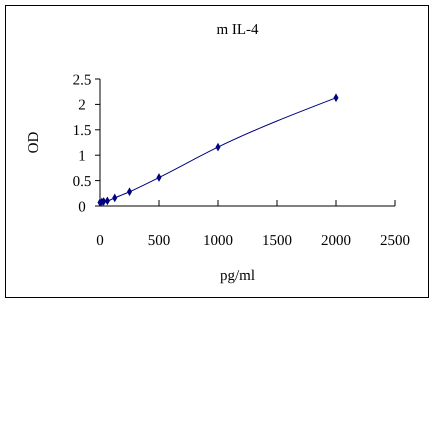  What do you see at coordinates (159, 241) in the screenshot?
I see `x-tick-label: 500` at bounding box center [159, 241].